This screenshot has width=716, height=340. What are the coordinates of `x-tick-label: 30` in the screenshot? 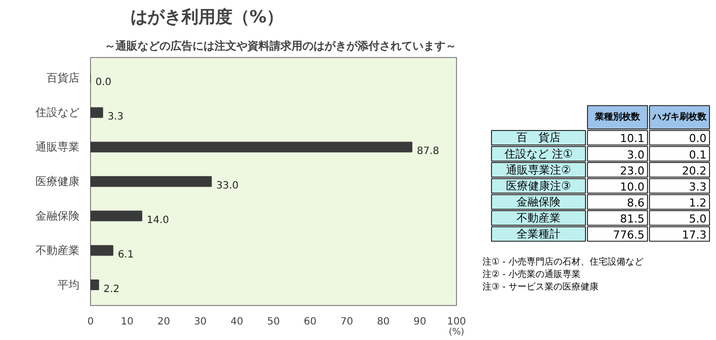 It's located at (200, 322).